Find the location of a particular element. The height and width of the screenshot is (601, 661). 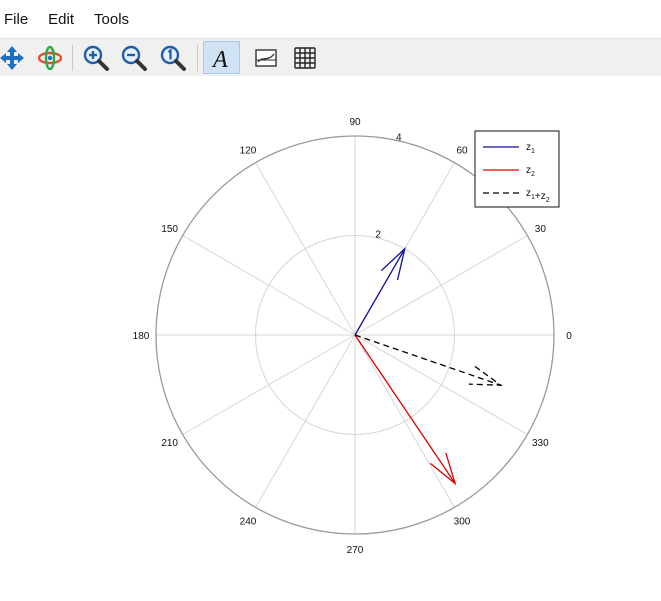

radial-grid-circle is located at coordinates (355, 335).